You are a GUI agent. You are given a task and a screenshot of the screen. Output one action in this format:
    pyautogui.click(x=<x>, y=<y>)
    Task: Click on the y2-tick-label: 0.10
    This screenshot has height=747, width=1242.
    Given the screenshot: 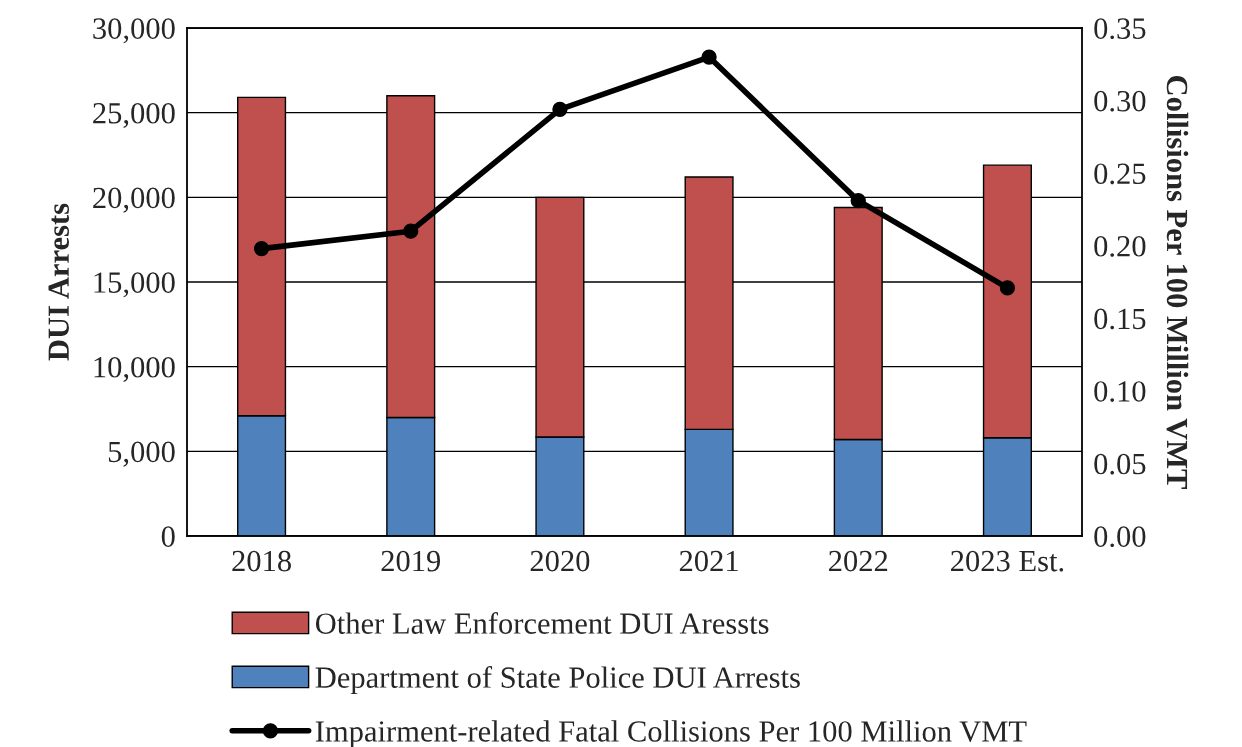 What is the action you would take?
    pyautogui.click(x=1120, y=391)
    